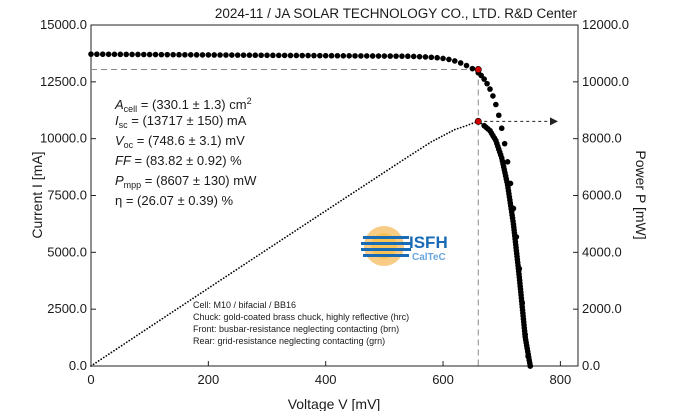  I want to click on parameter-symbol: P, so click(119, 180).